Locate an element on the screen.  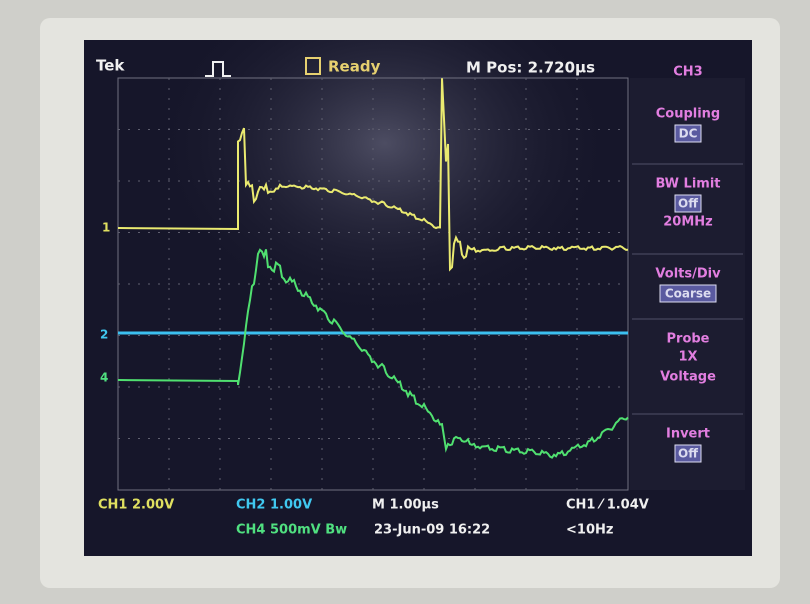
menu-value: Coarse is located at coordinates (688, 294).